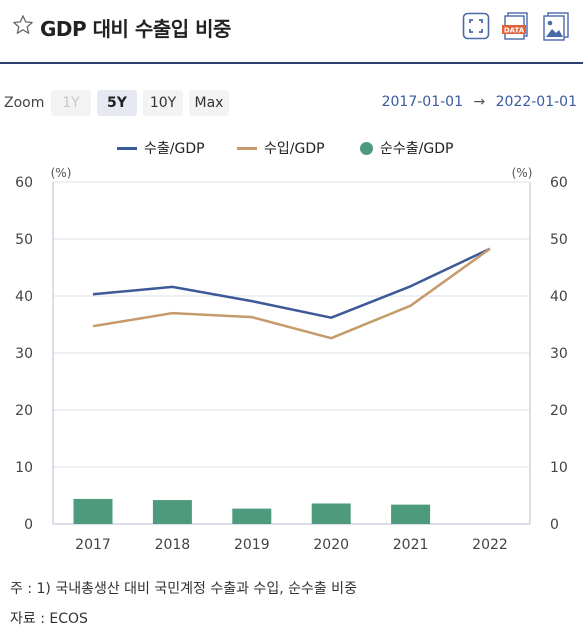  Describe the element at coordinates (516, 26) in the screenshot. I see `data-download-icon: DATA` at that location.